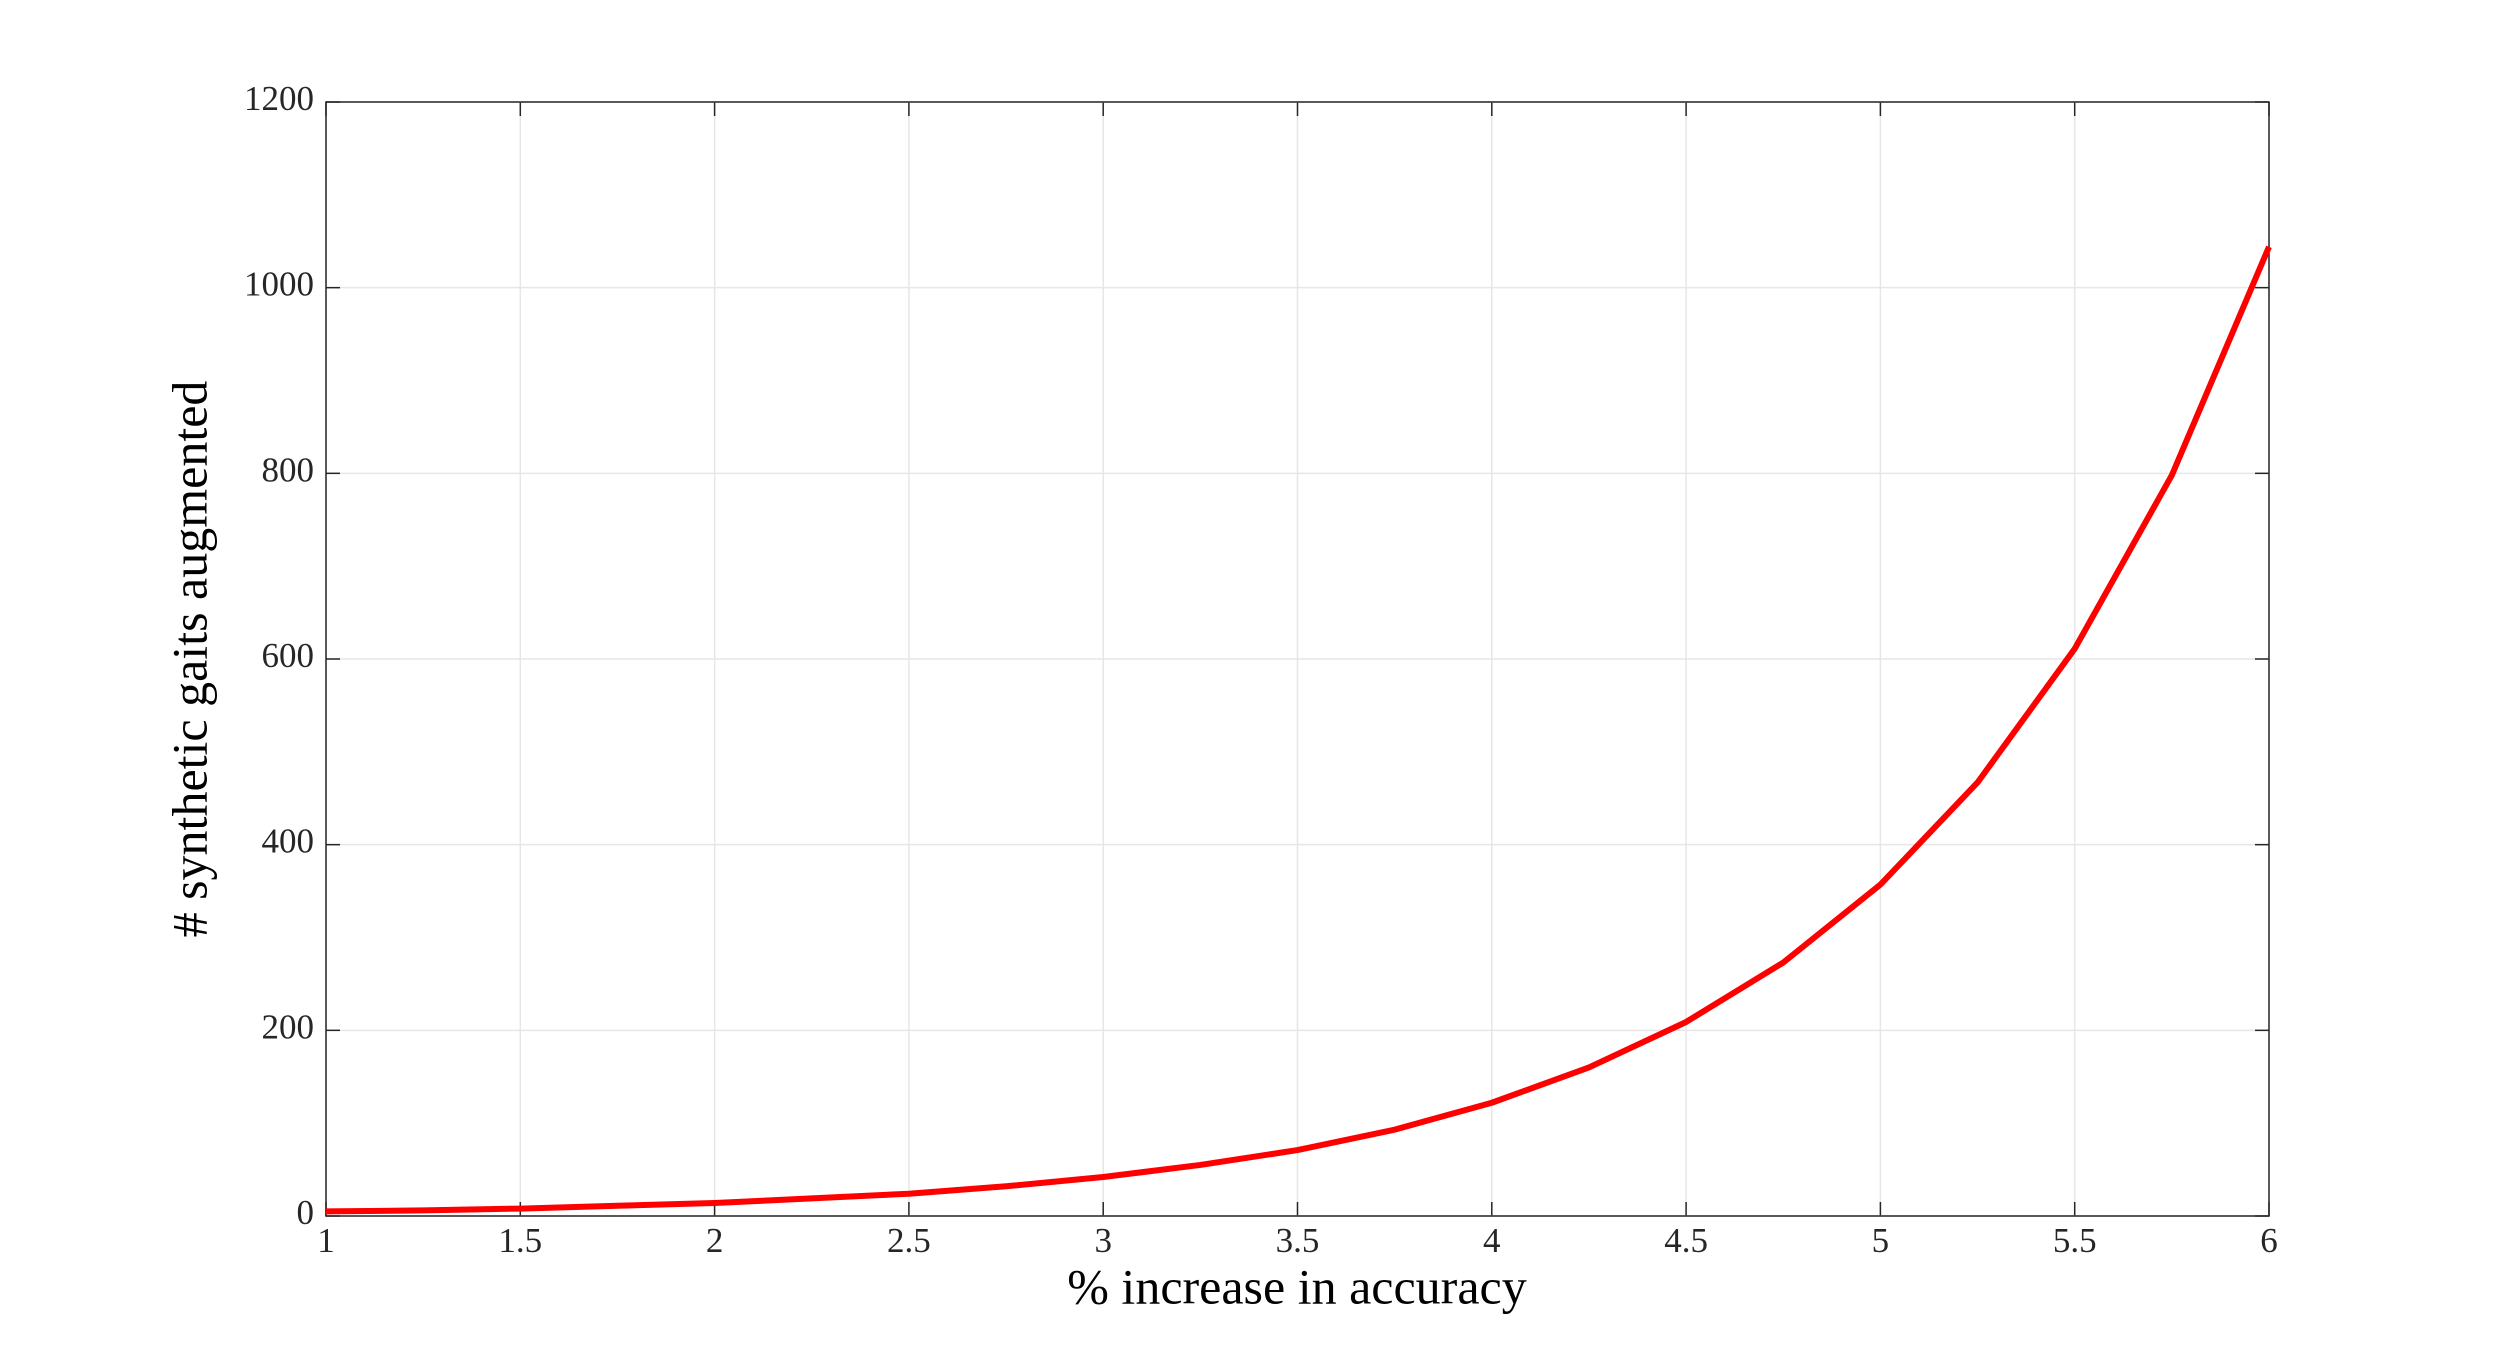 The image size is (2495, 1361). I want to click on x-tick-label: 3, so click(1103, 1240).